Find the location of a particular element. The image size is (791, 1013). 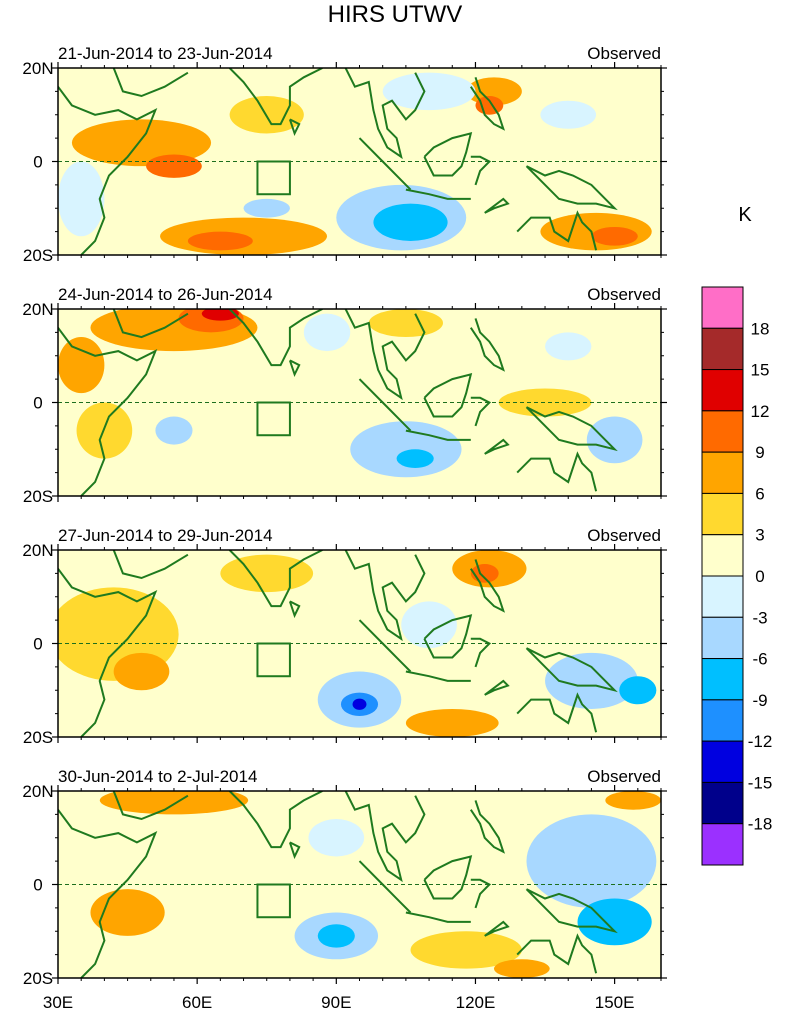

colorbar-level-label: -9 is located at coordinates (759, 700).